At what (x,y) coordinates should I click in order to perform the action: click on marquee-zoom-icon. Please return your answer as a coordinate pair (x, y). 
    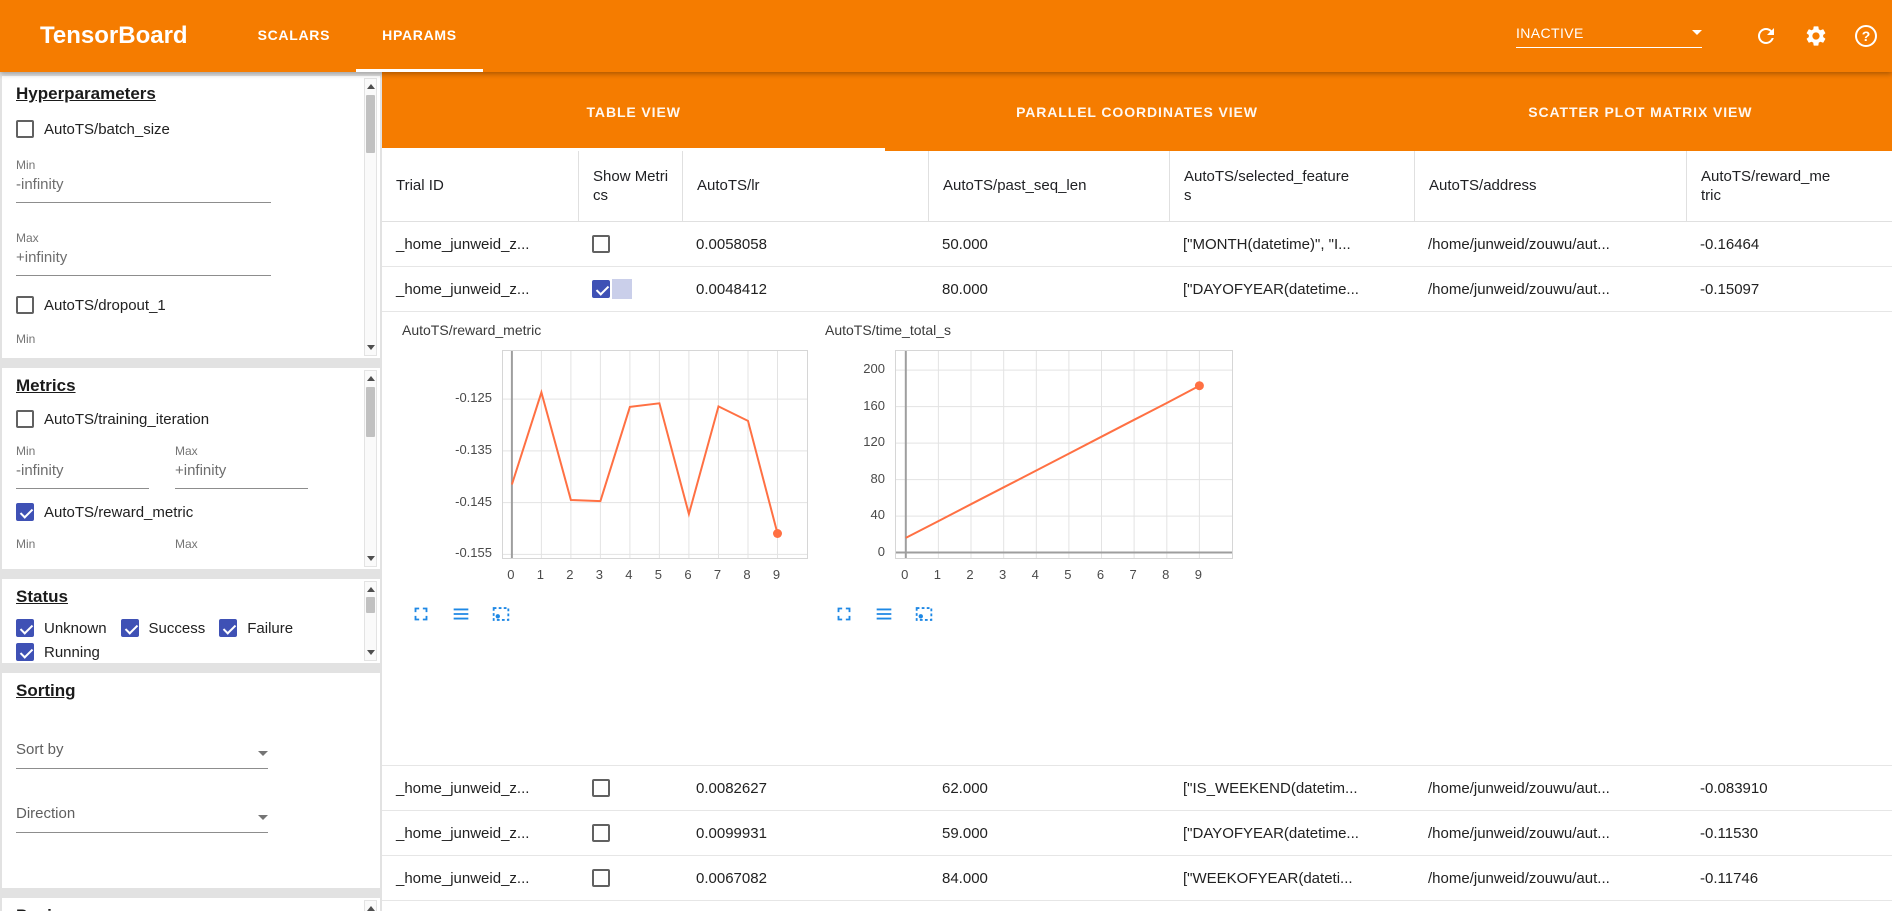
    Looking at the image, I should click on (924, 614).